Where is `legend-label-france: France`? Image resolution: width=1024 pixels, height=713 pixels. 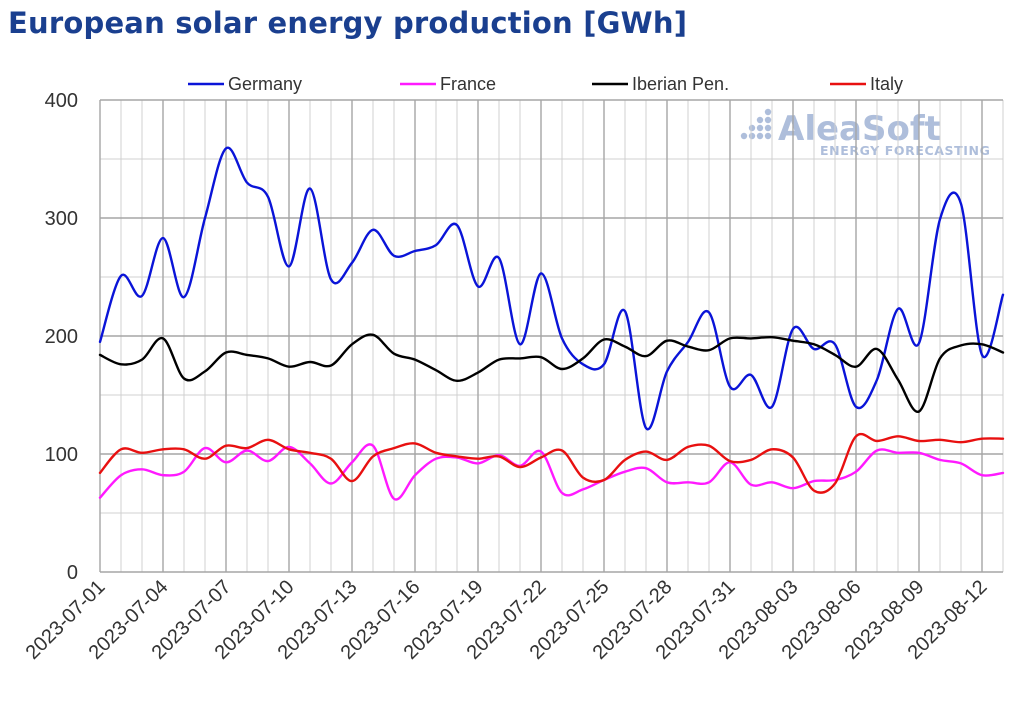 legend-label-france: France is located at coordinates (468, 84).